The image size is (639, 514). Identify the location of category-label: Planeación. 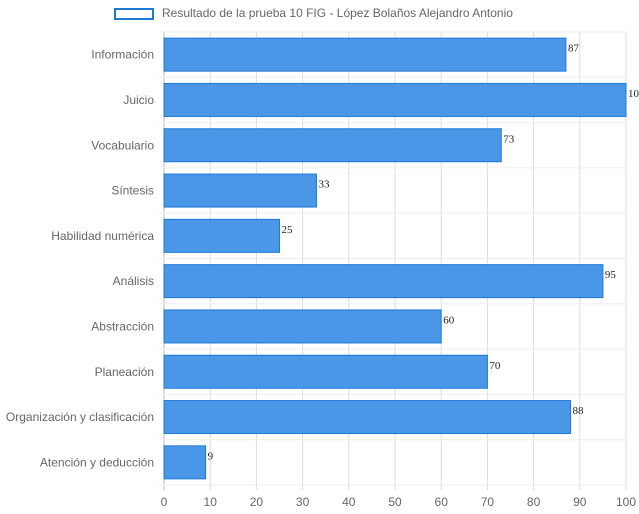
(124, 372).